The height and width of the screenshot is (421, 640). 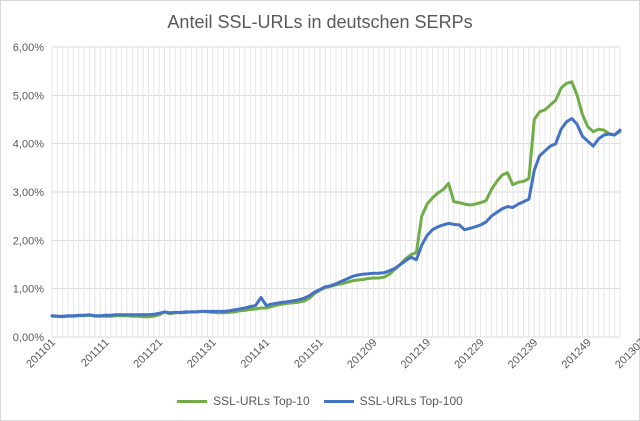 What do you see at coordinates (469, 354) in the screenshot?
I see `x-tick-label: 201229` at bounding box center [469, 354].